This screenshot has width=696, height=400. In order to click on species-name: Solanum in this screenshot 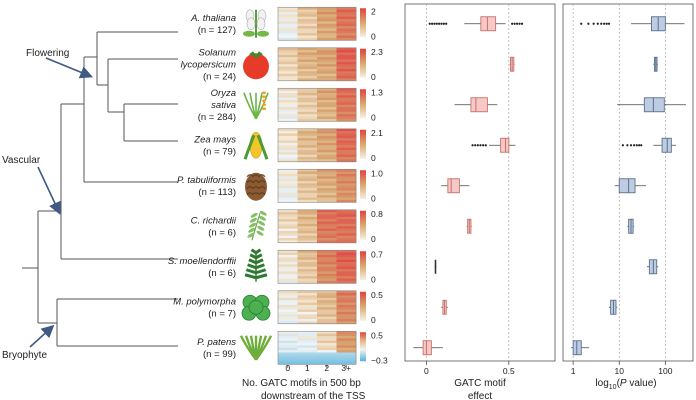, I will do `click(218, 52)`.